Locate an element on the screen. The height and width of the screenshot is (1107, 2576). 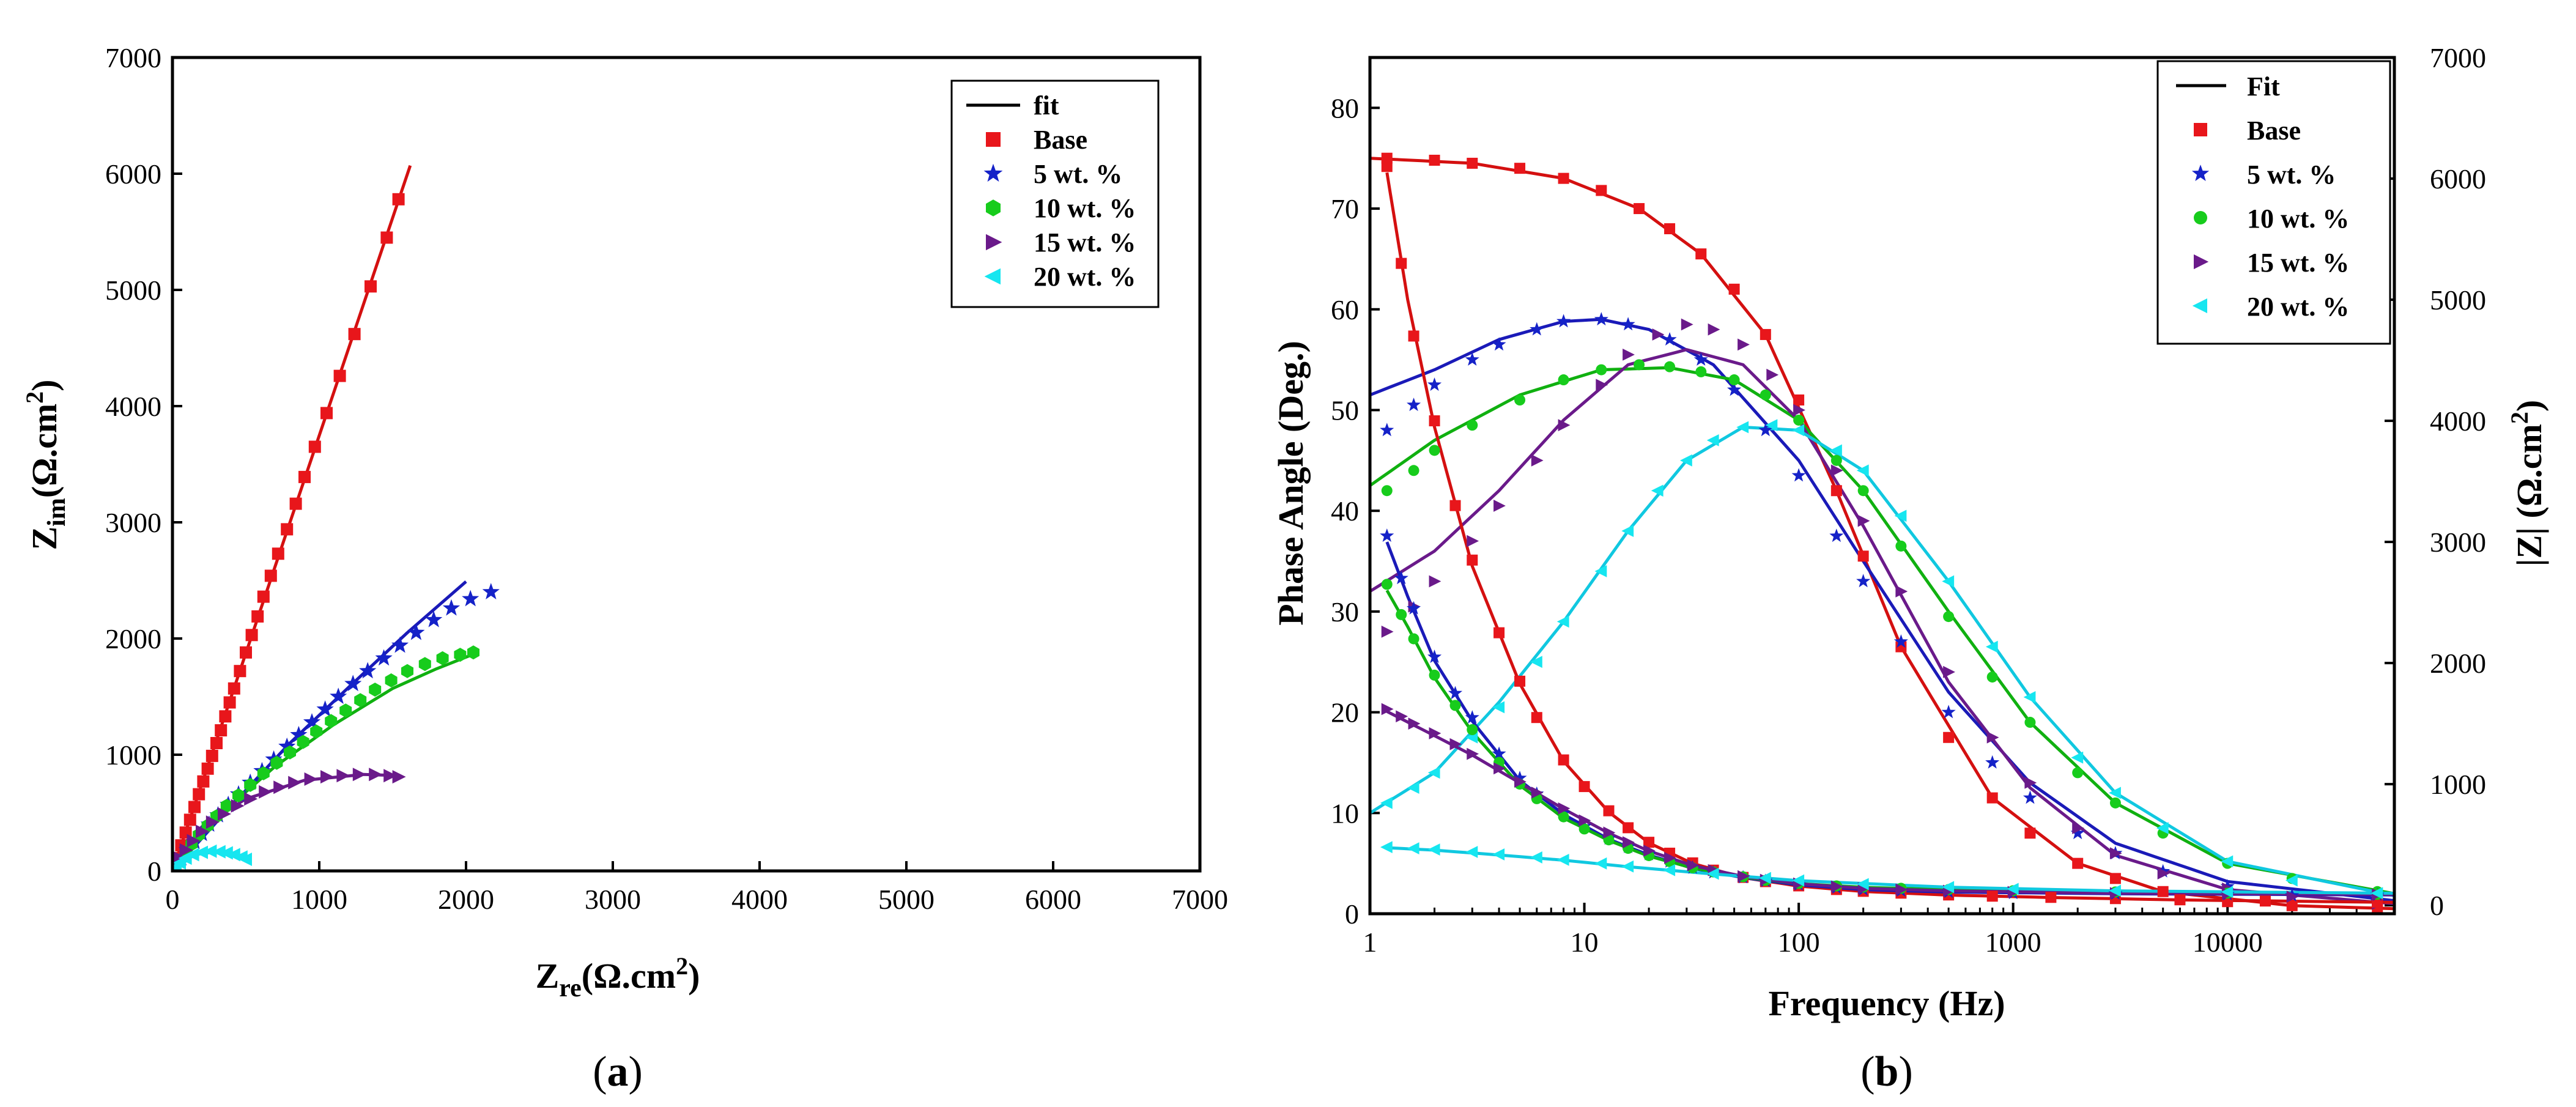
panel-a-legend: fit Base 5 wt. % 10 wt. % 15 wt. % 20 wt. % is located at coordinates (1055, 194).